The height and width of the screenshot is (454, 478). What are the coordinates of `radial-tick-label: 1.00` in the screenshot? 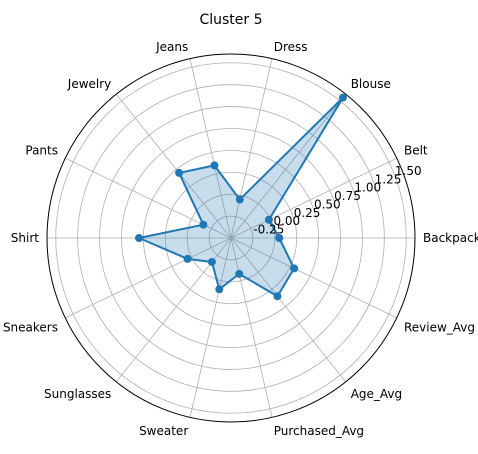 It's located at (367, 188).